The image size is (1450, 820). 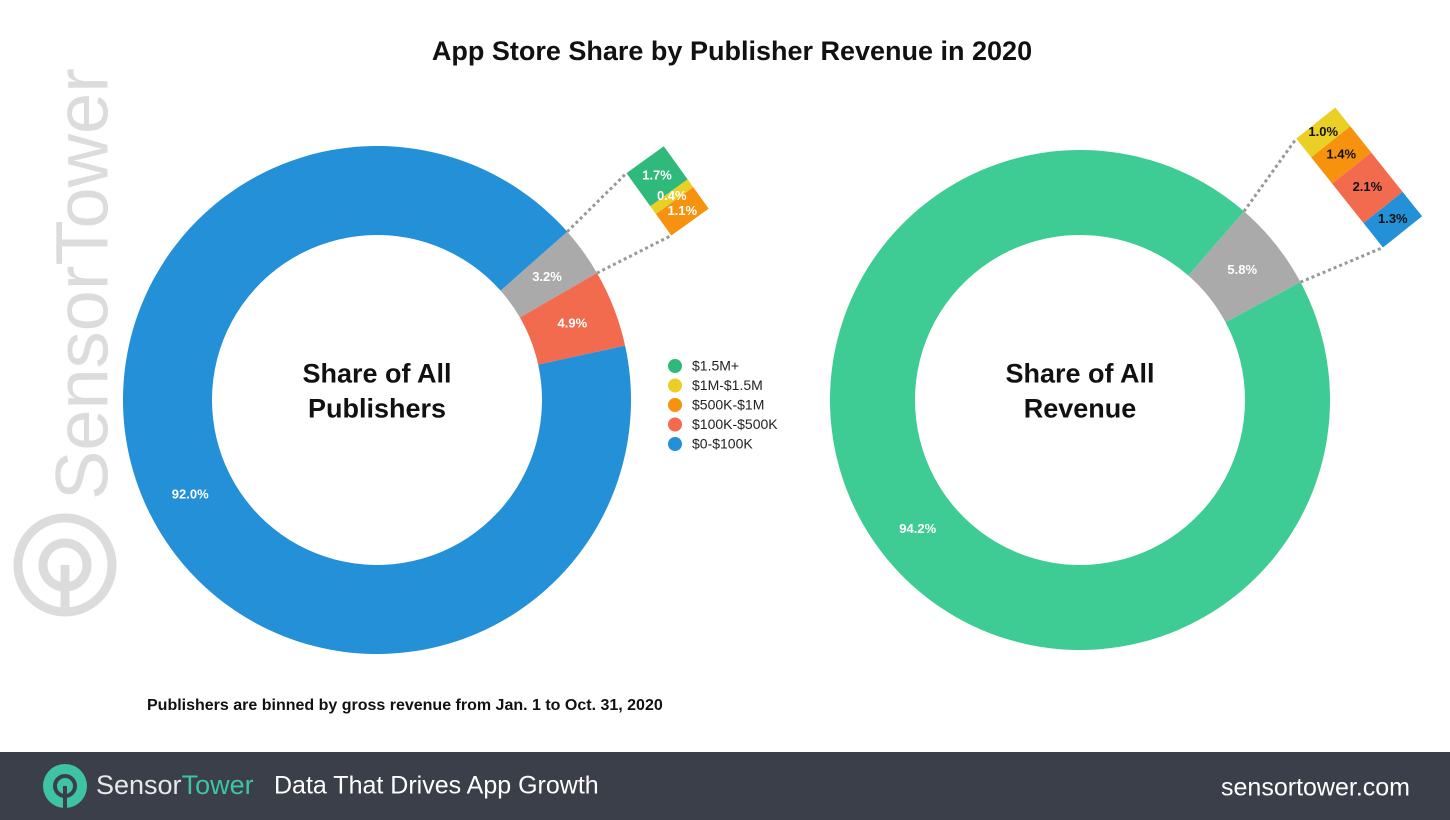 I want to click on footer-logo, so click(x=65, y=786).